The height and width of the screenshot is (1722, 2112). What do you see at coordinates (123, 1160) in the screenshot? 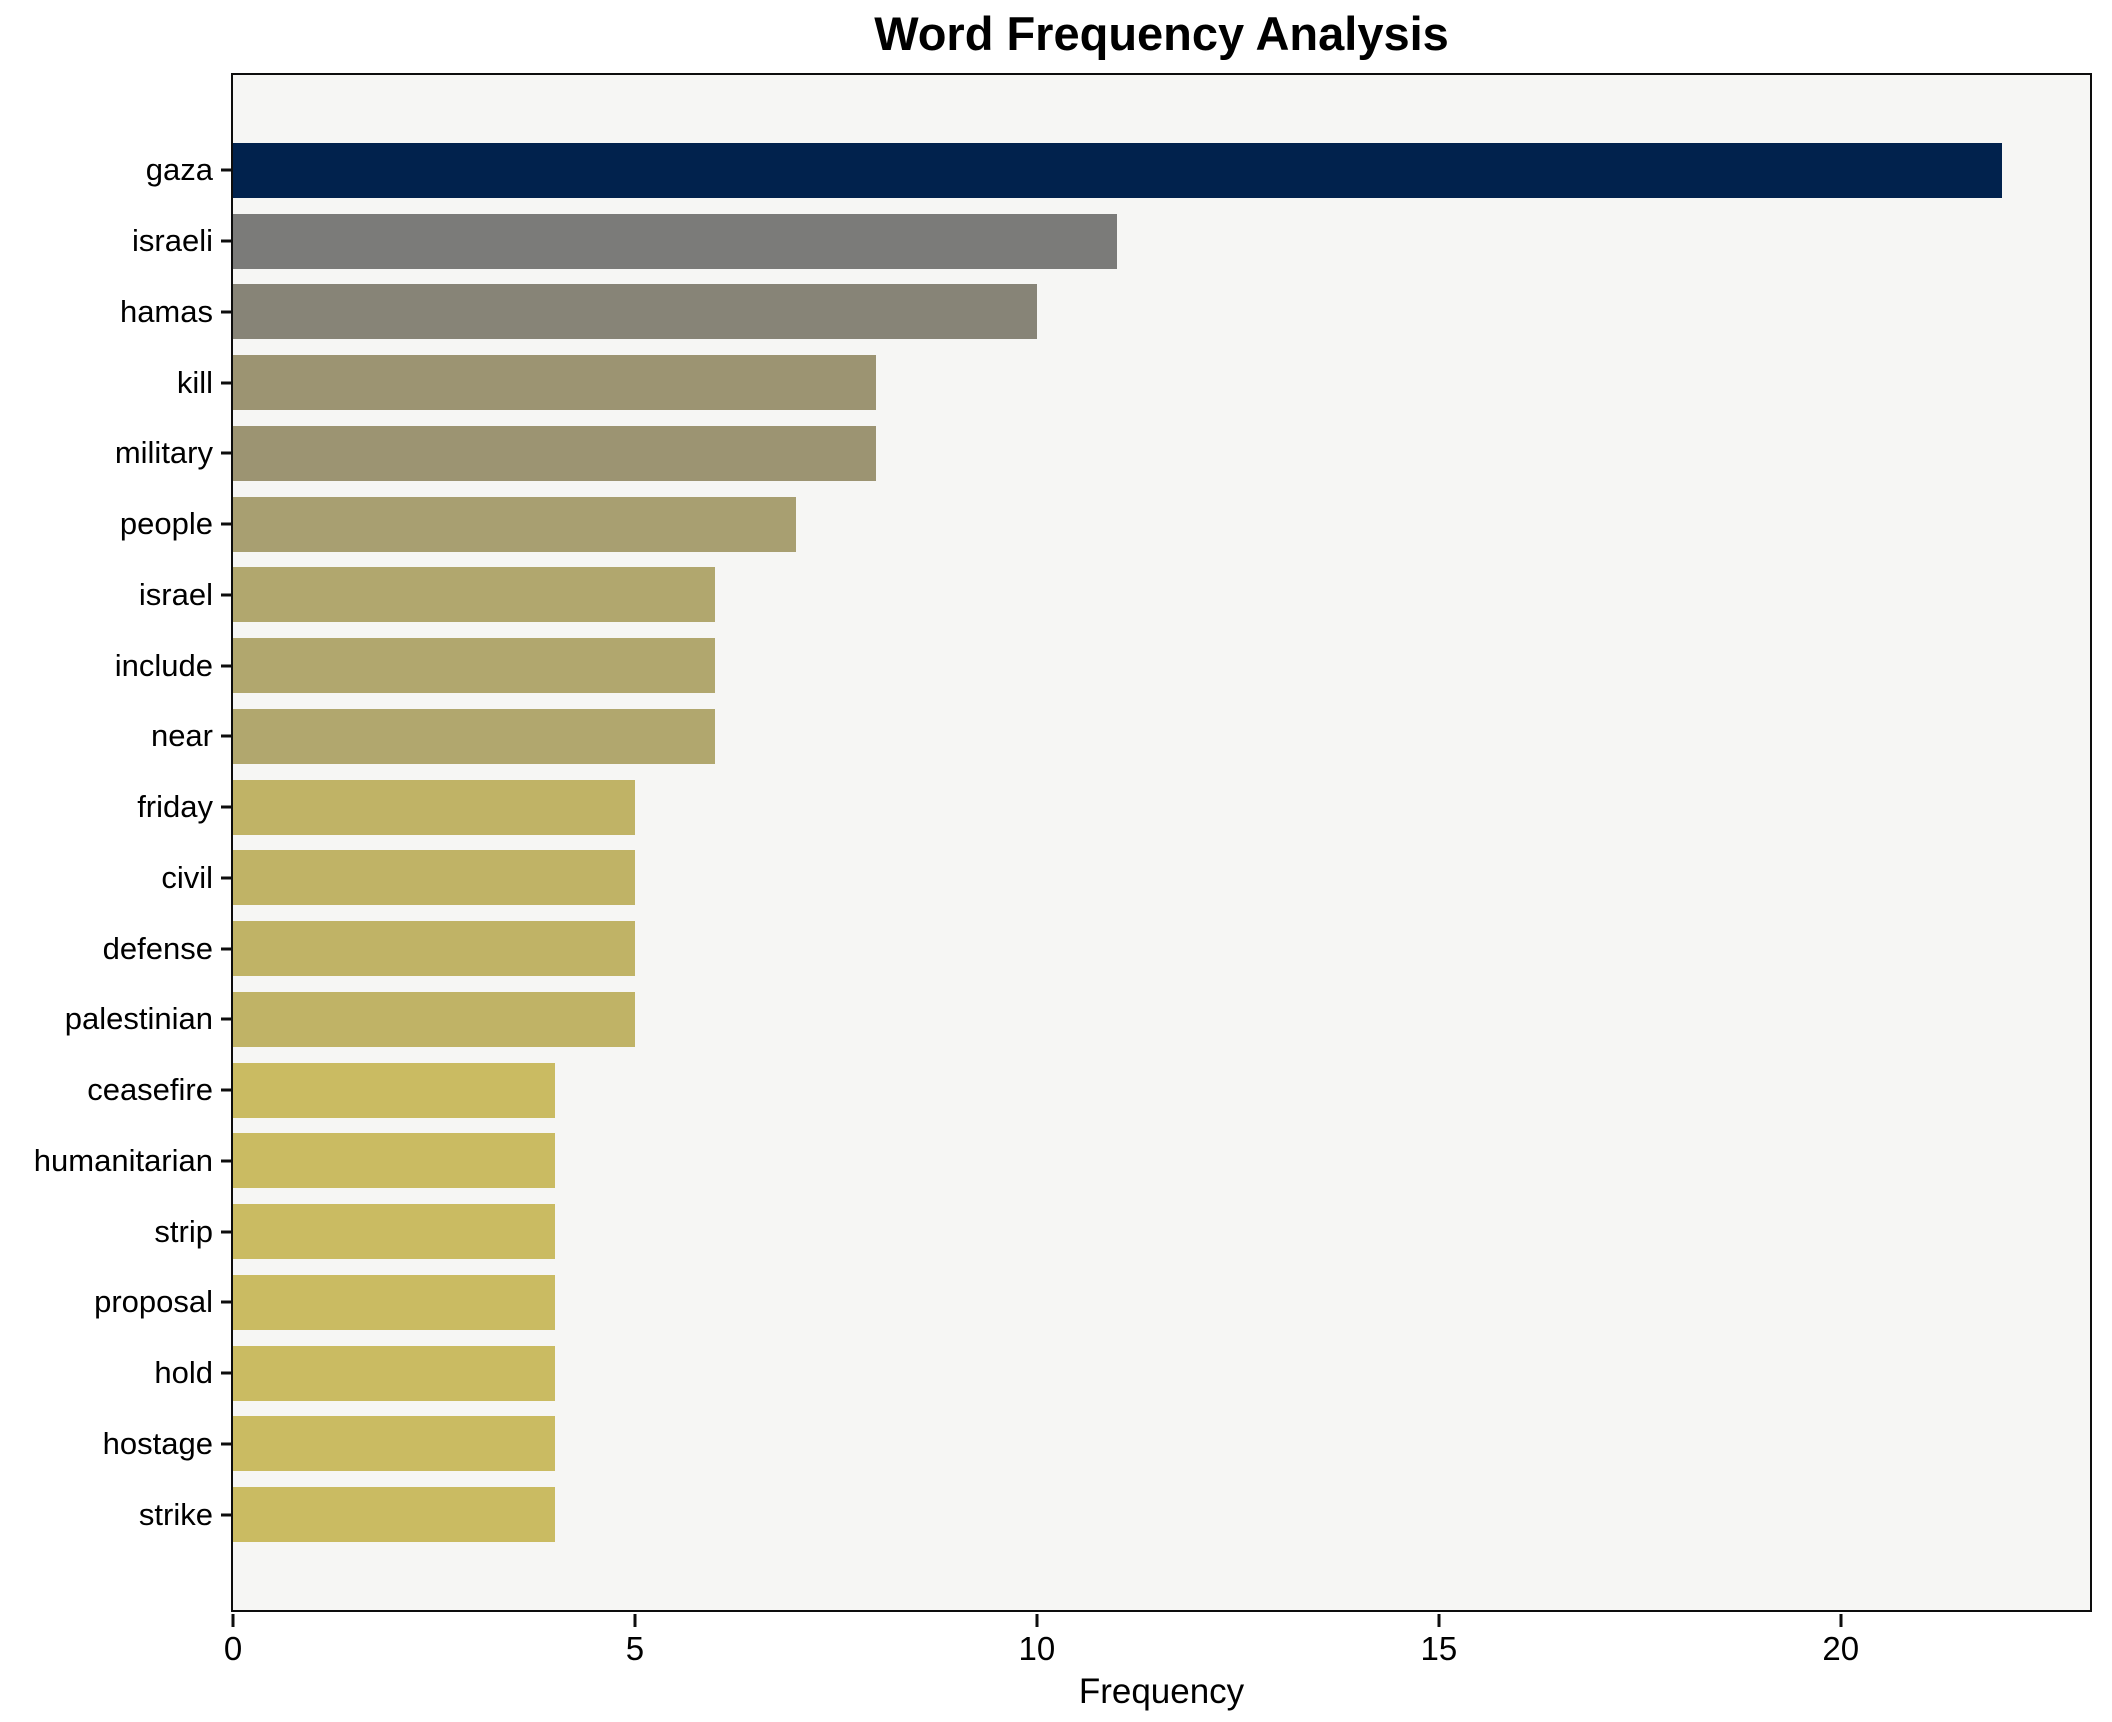
I see `y-tick-label-humanitarian: humanitarian` at bounding box center [123, 1160].